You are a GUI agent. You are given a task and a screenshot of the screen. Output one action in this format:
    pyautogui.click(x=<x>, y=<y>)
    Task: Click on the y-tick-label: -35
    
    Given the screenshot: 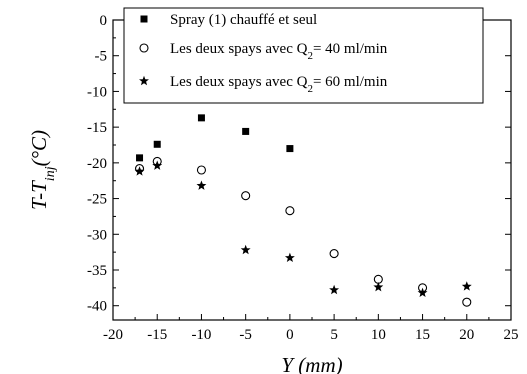 What is the action you would take?
    pyautogui.click(x=97, y=271)
    